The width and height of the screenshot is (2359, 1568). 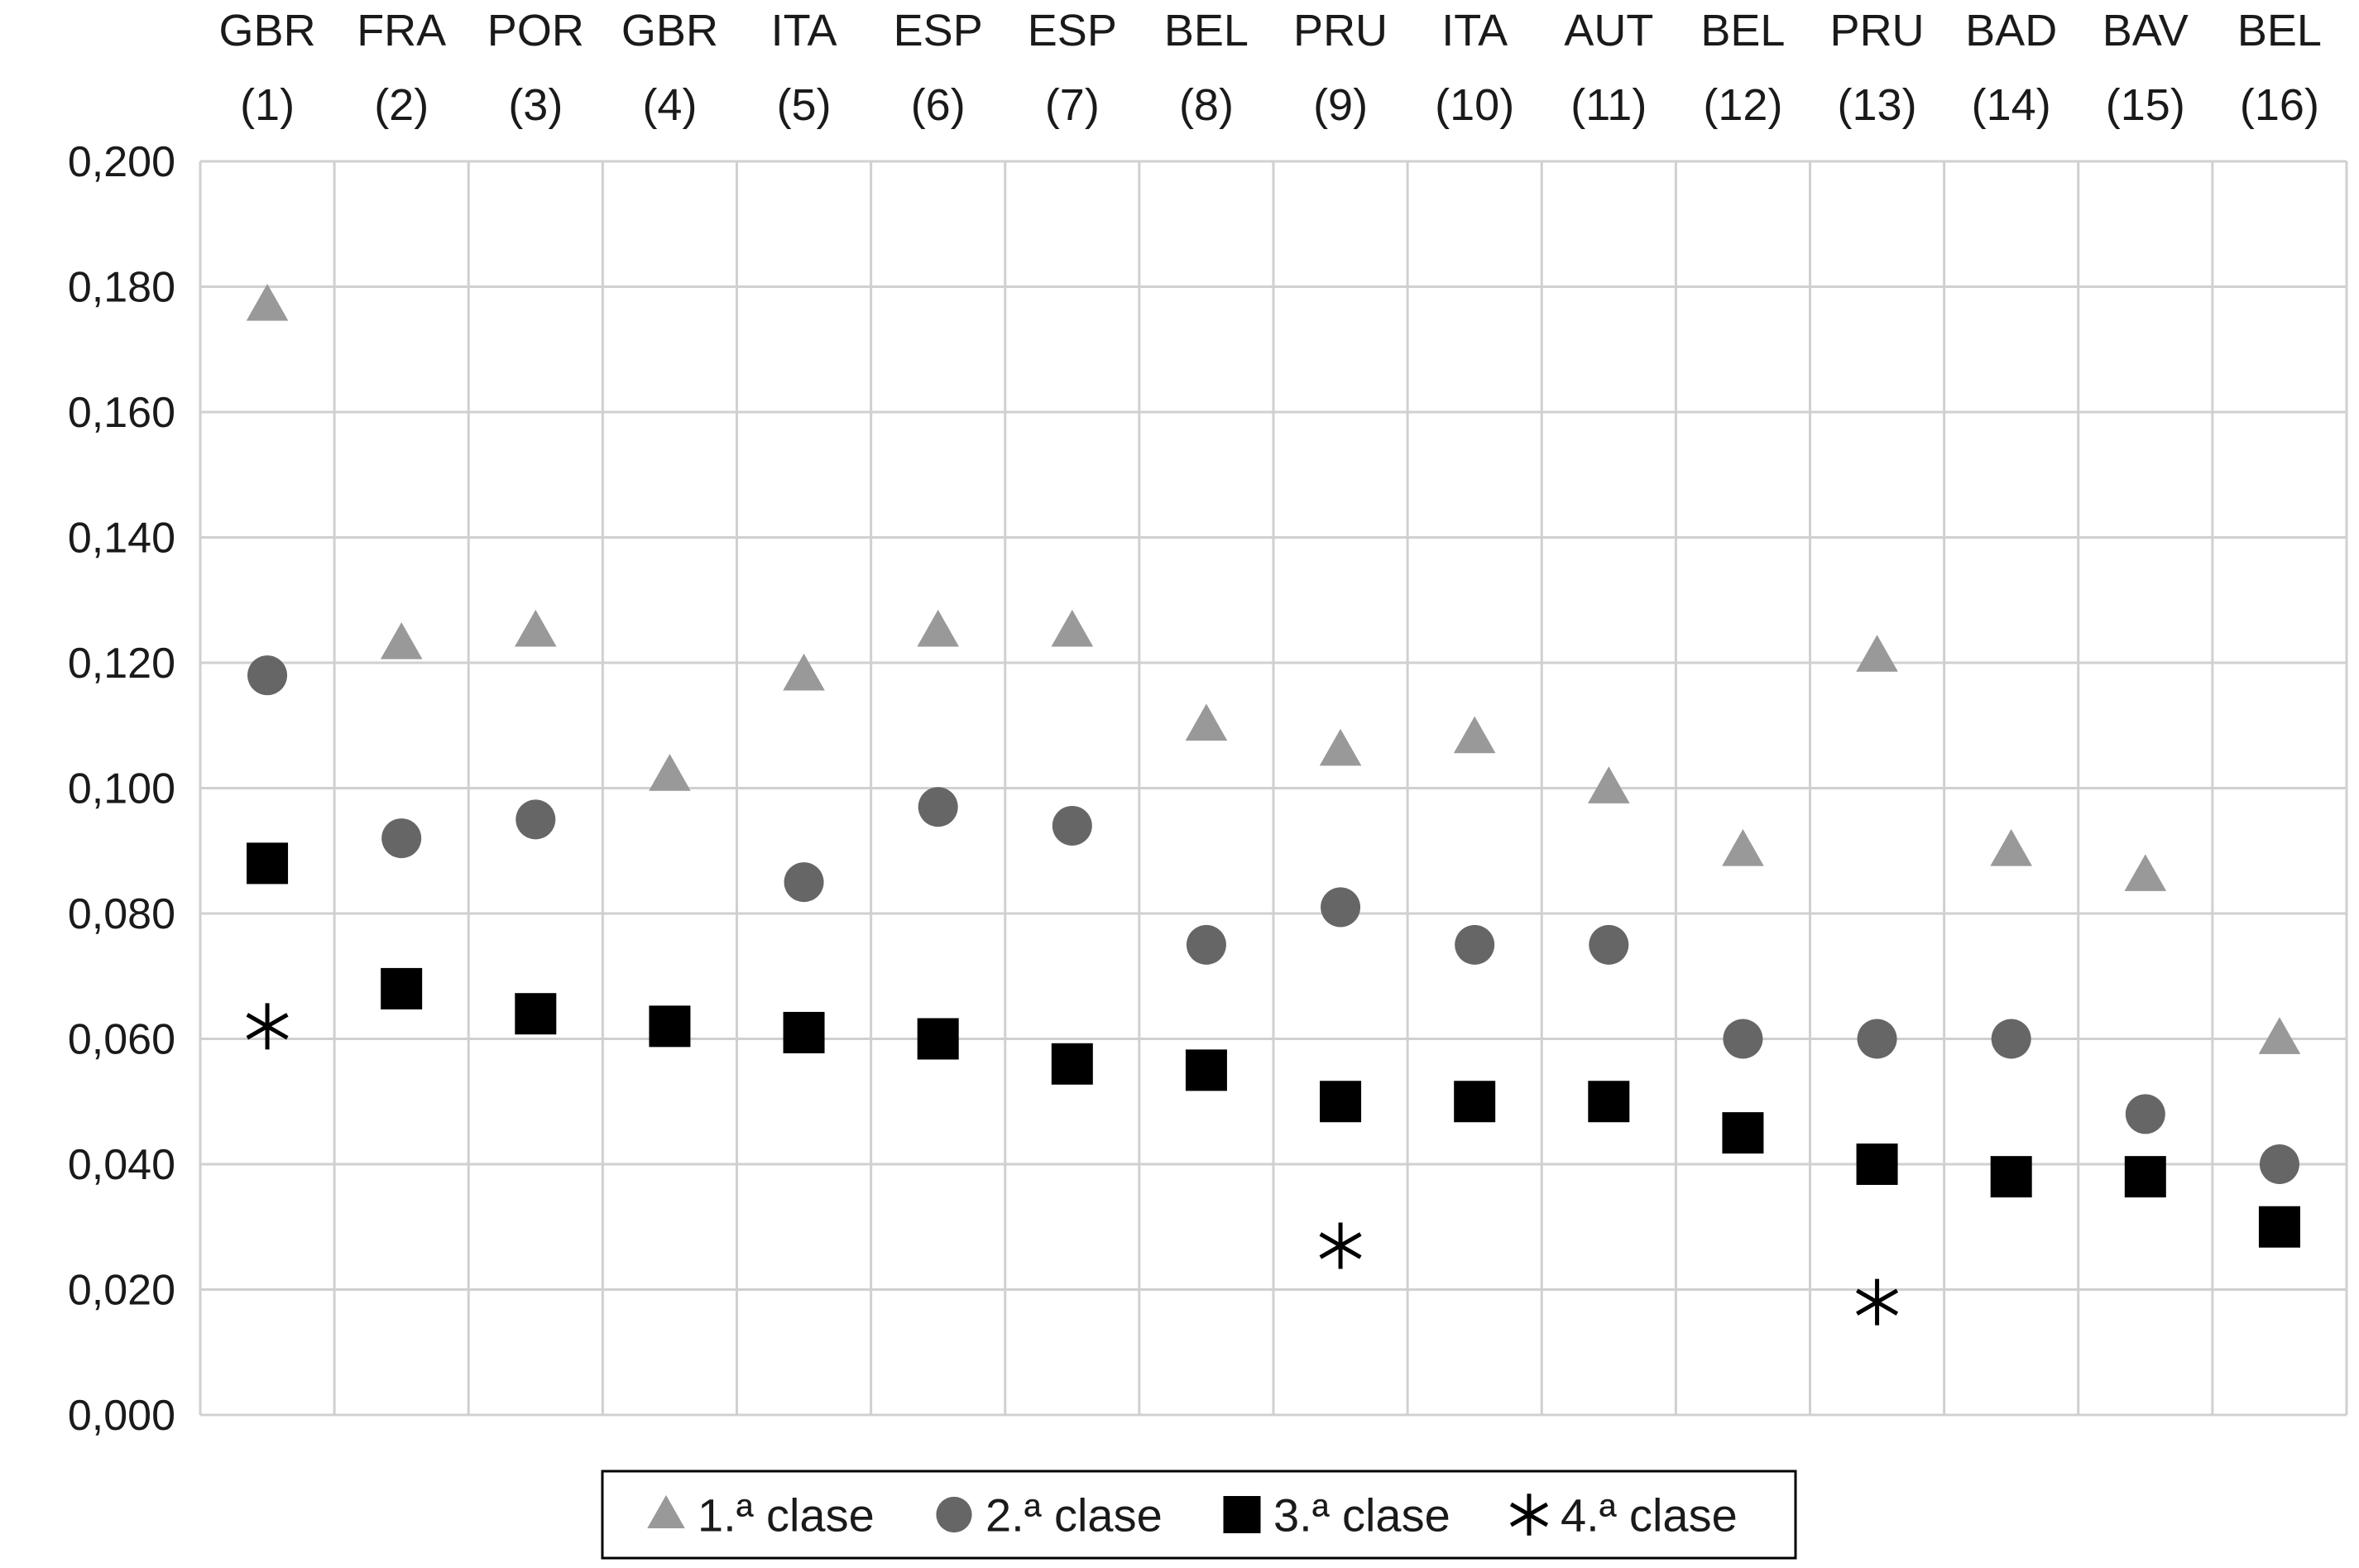 I want to click on category-number-label: (12), so click(x=1743, y=105).